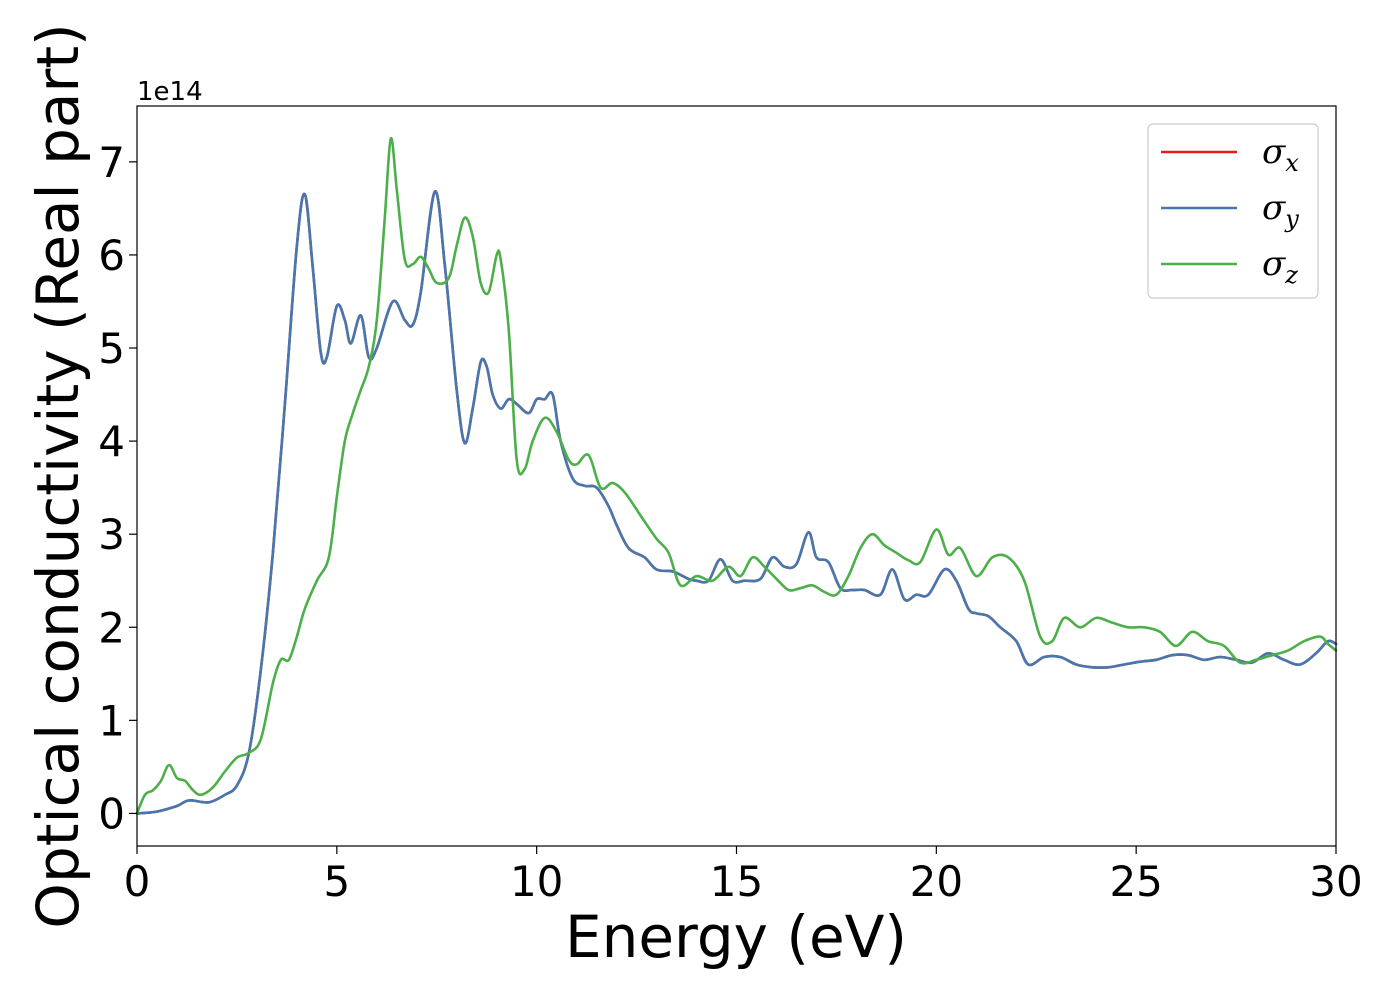  Describe the element at coordinates (117, 488) in the screenshot. I see `y-axis: 0 1 2 3 4 5 6 7` at that location.